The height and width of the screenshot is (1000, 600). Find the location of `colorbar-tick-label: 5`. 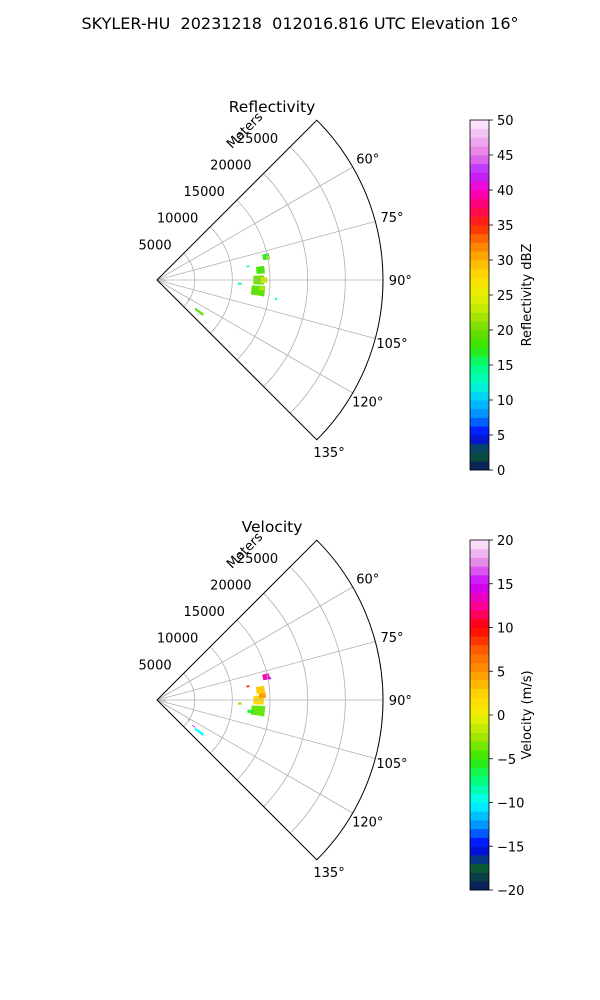

colorbar-tick-label: 5 is located at coordinates (501, 436).